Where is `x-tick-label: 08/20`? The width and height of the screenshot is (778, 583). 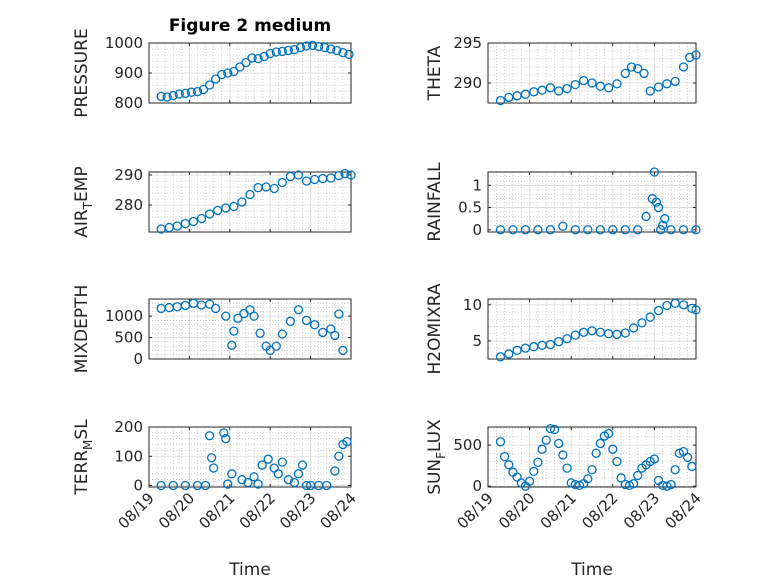 x-tick-label: 08/20 is located at coordinates (176, 510).